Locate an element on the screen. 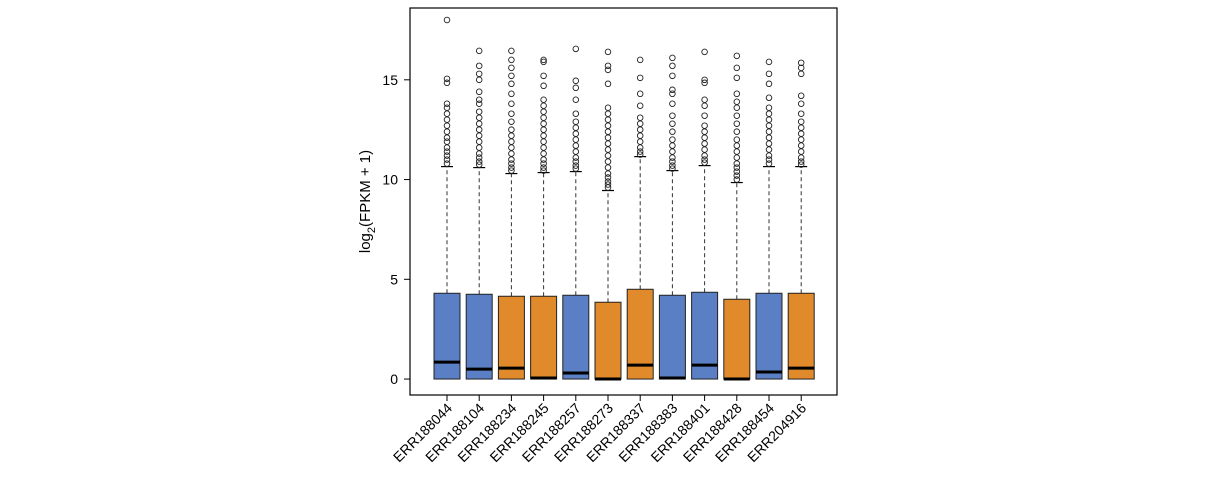 The image size is (1207, 500). y-axis-title: log2(FPKM + 1) is located at coordinates (367, 201).